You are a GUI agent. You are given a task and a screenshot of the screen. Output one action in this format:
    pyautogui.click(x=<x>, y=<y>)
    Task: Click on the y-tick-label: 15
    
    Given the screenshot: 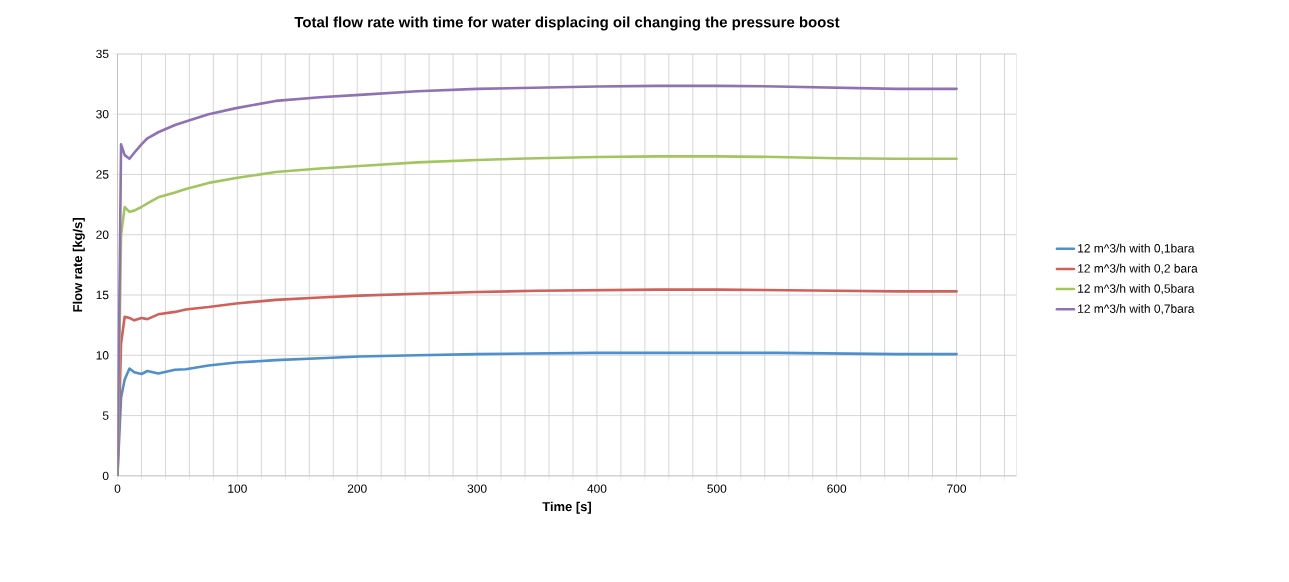 What is the action you would take?
    pyautogui.click(x=102, y=295)
    